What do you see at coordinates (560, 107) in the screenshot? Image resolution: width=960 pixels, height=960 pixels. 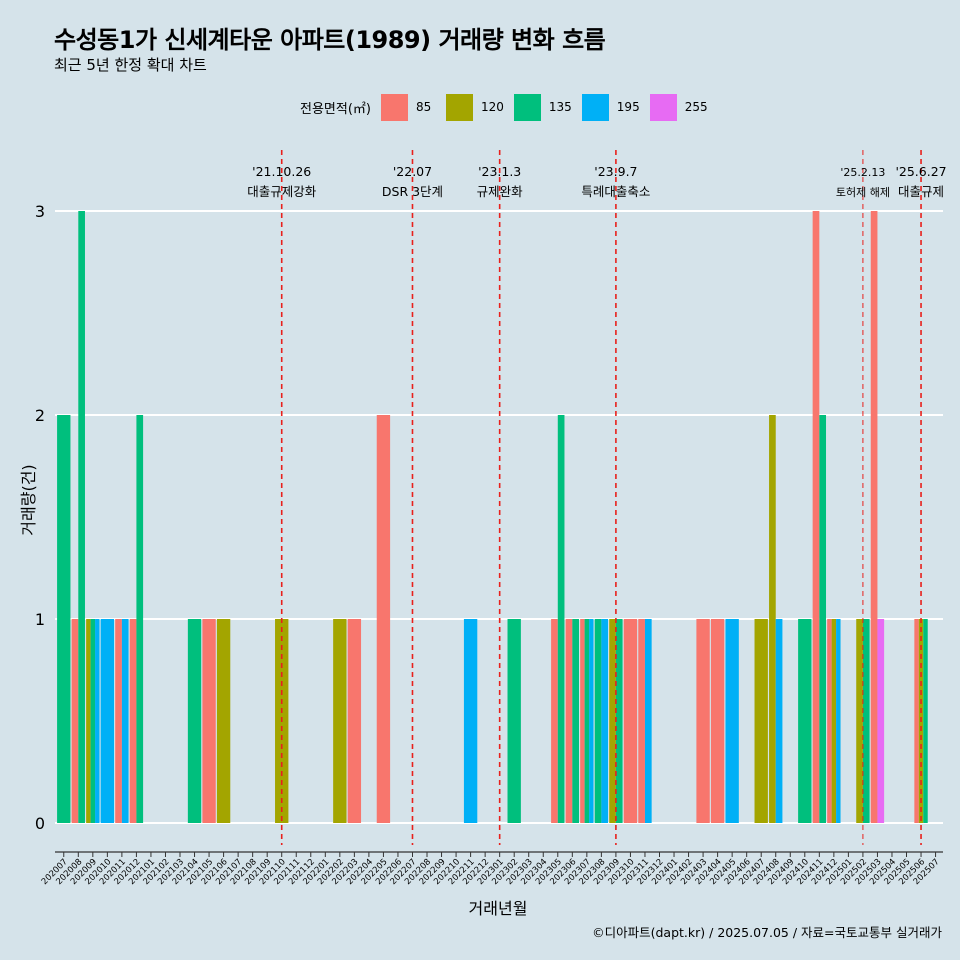 I see `legend-label-135: 135` at bounding box center [560, 107].